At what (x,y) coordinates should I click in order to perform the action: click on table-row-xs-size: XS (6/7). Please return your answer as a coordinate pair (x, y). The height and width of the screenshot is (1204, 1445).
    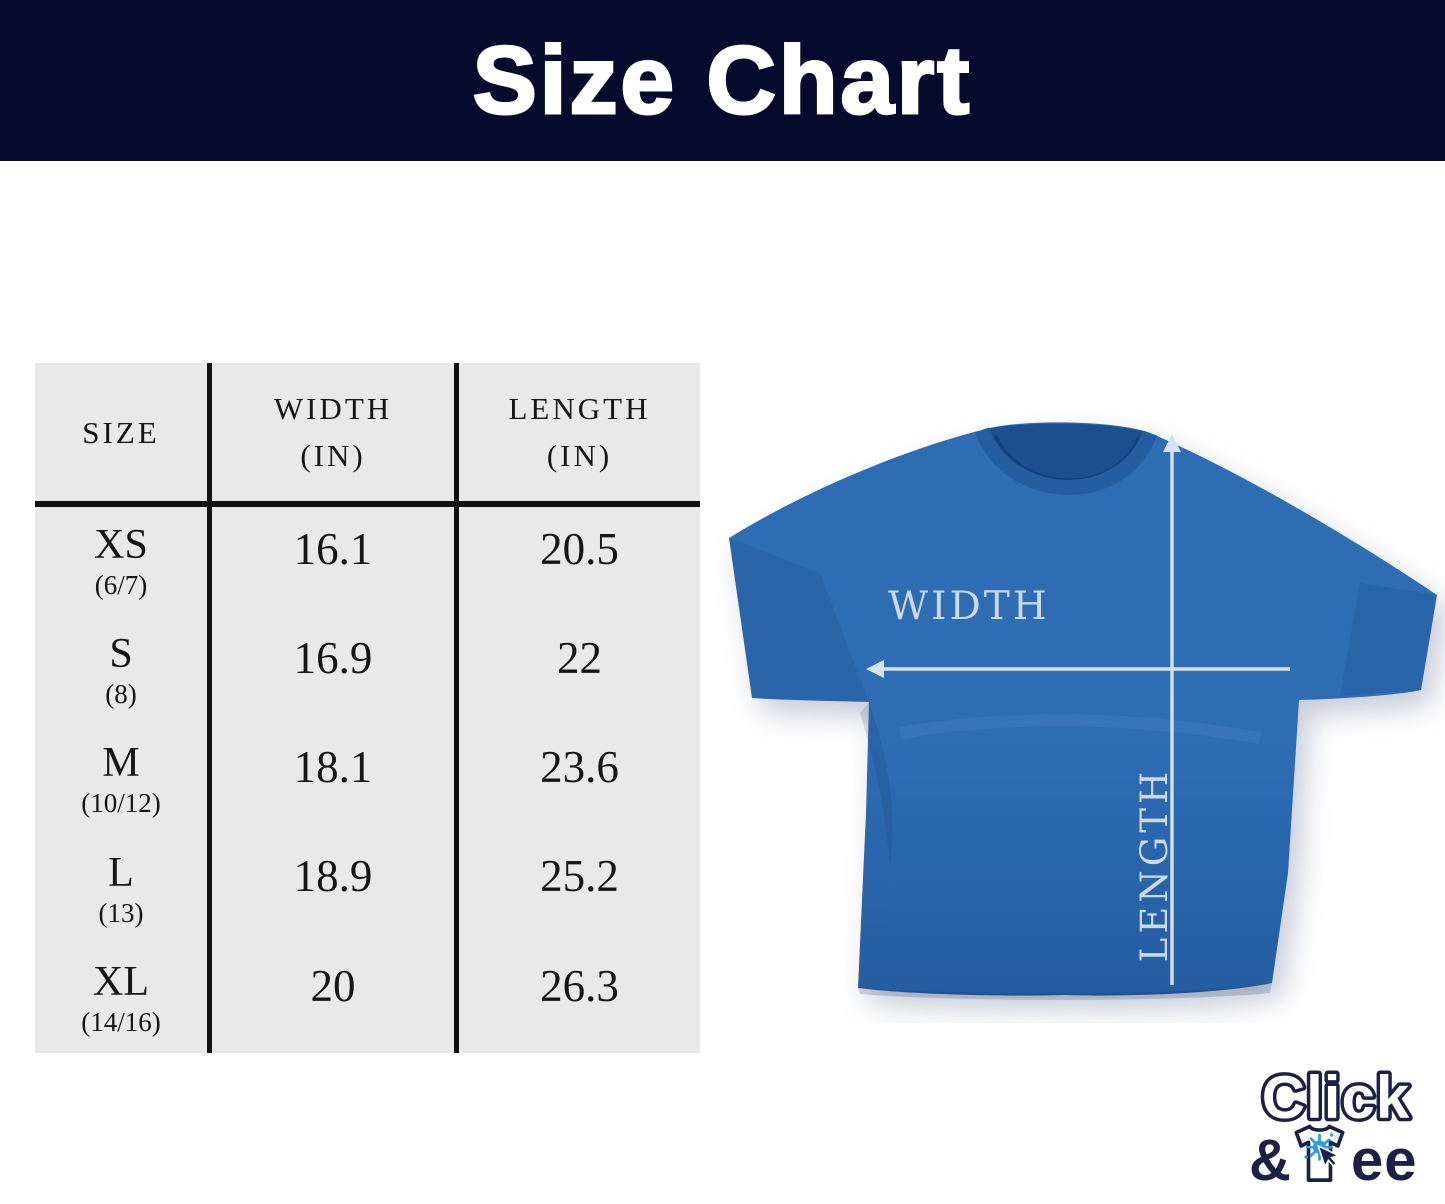
    Looking at the image, I should click on (121, 561).